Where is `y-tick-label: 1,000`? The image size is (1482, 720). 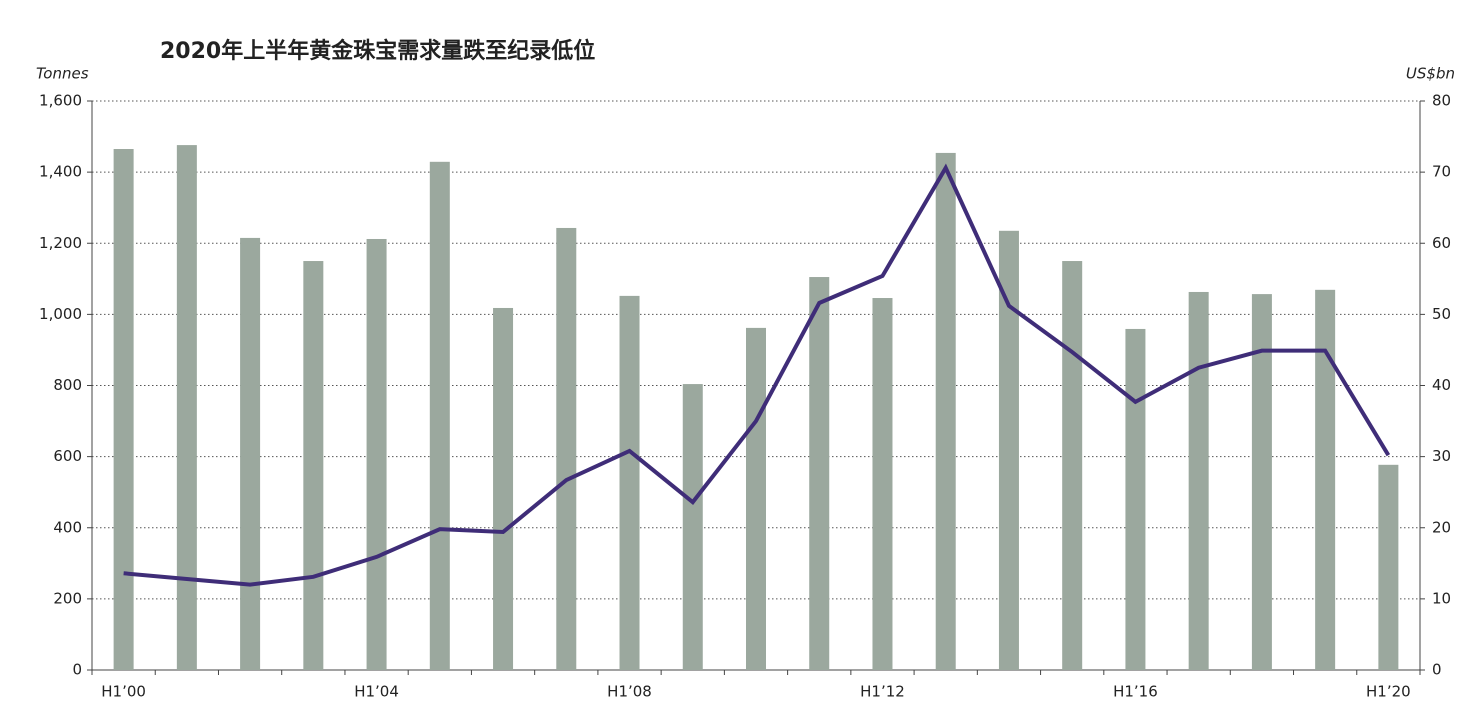
y-tick-label: 1,000 is located at coordinates (60, 314).